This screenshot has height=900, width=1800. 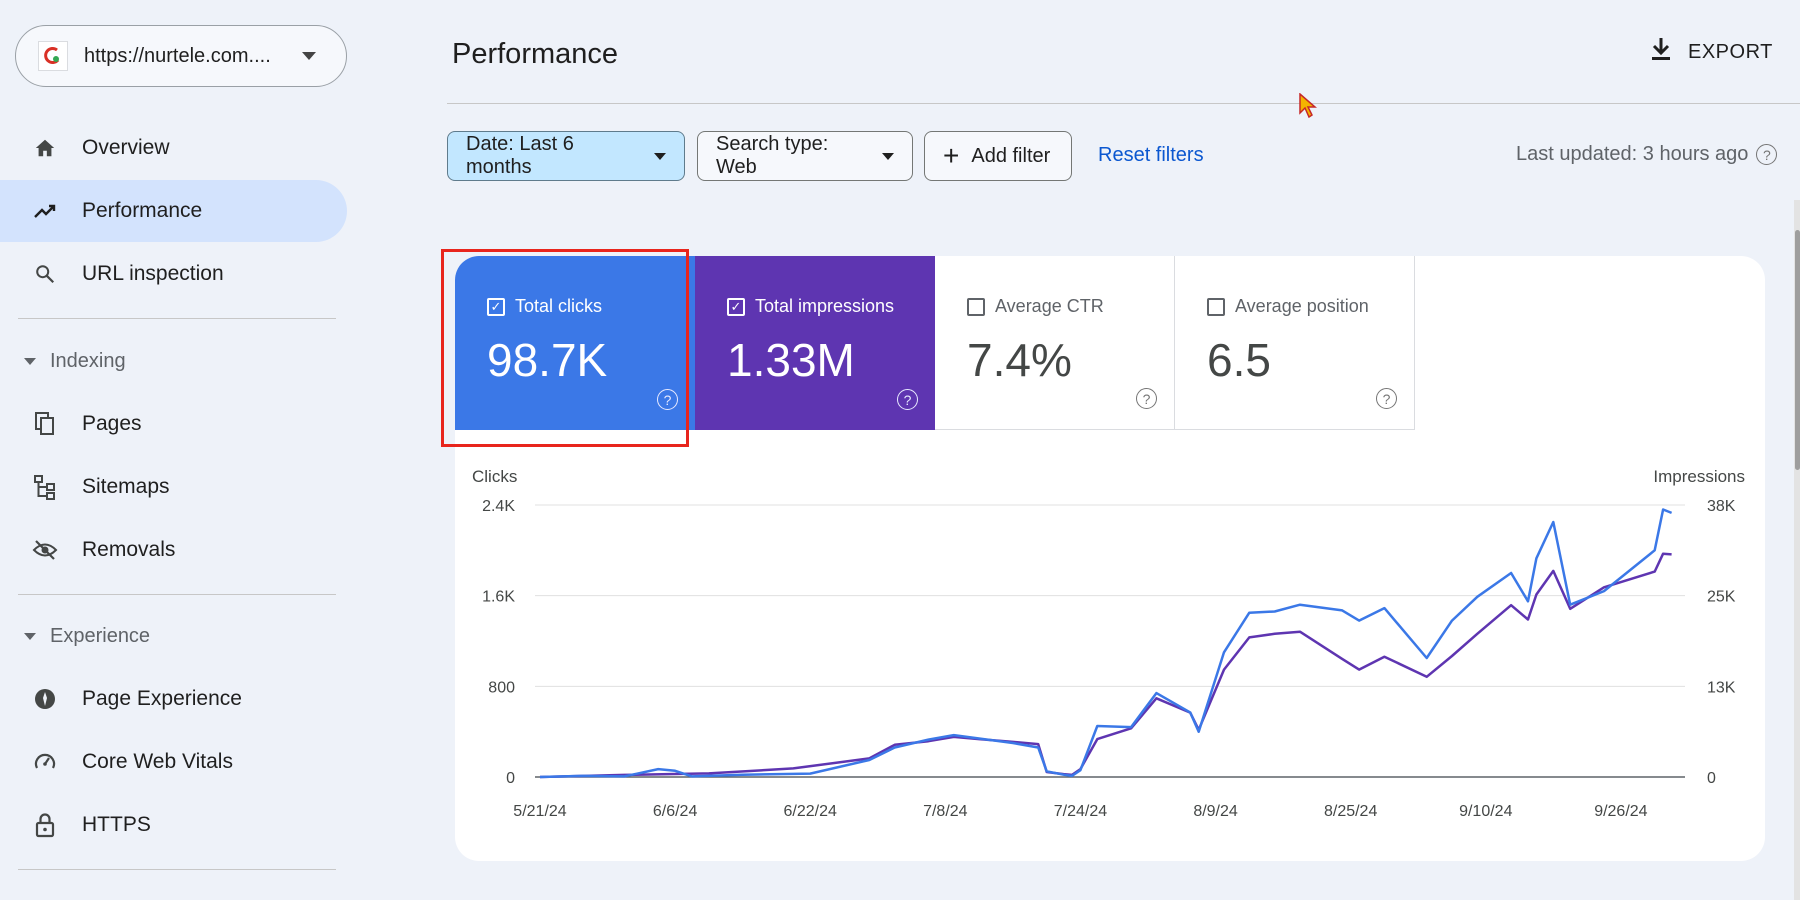 What do you see at coordinates (173, 424) in the screenshot?
I see `sidebar-item-pages: Pages` at bounding box center [173, 424].